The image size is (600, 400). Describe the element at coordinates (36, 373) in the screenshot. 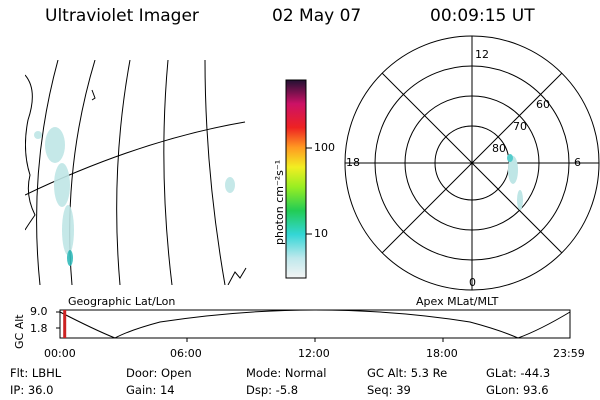

I see `filter-label: Flt: LBHL` at that location.